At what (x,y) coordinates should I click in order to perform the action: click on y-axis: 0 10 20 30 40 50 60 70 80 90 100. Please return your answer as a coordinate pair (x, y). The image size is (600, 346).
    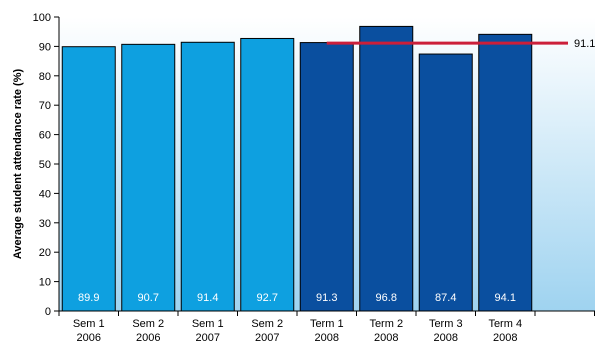
    Looking at the image, I should click on (46, 165).